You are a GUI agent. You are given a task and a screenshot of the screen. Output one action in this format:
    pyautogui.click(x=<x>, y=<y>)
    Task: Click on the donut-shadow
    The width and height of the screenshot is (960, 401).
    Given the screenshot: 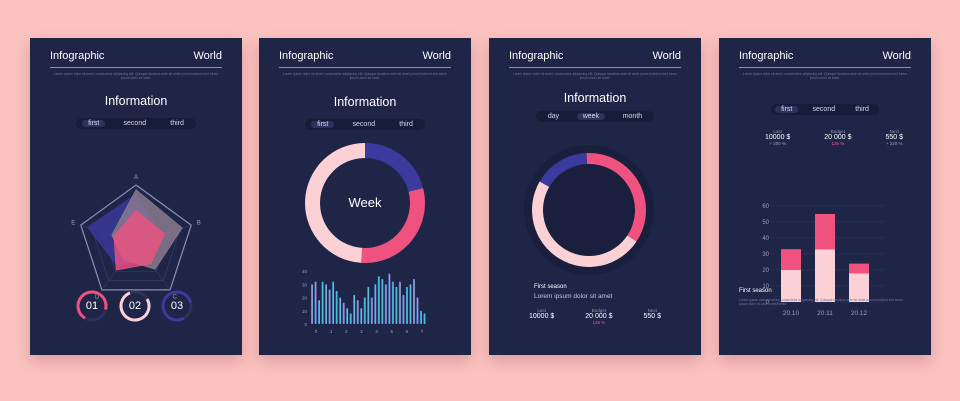 What is the action you would take?
    pyautogui.click(x=589, y=210)
    